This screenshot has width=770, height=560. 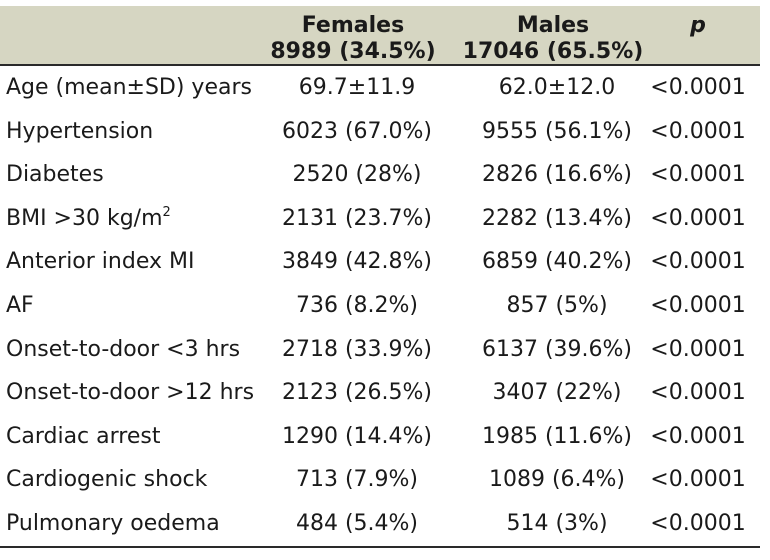 What do you see at coordinates (357, 262) in the screenshot?
I see `row-females: 3849 (42.8%)` at bounding box center [357, 262].